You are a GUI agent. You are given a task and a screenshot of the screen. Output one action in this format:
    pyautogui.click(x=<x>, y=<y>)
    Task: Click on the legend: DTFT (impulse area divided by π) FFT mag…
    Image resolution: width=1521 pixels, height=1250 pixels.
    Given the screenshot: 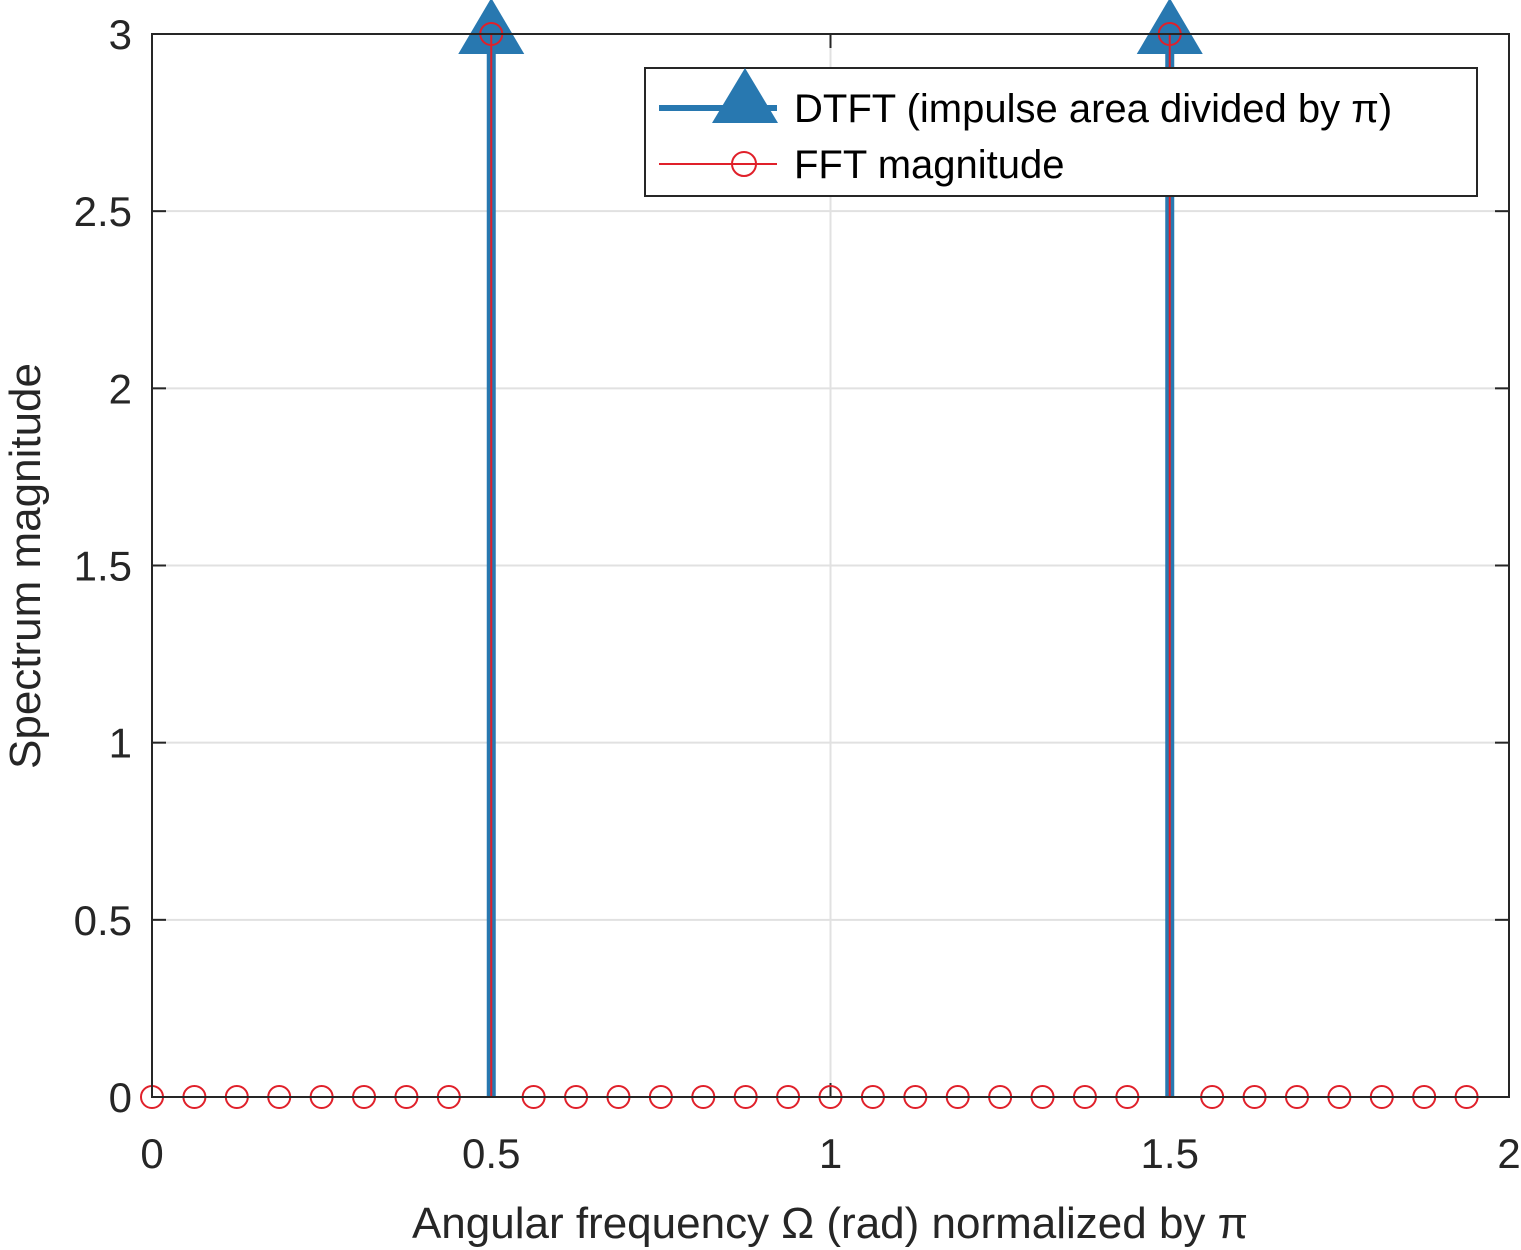 What is the action you would take?
    pyautogui.click(x=1061, y=132)
    